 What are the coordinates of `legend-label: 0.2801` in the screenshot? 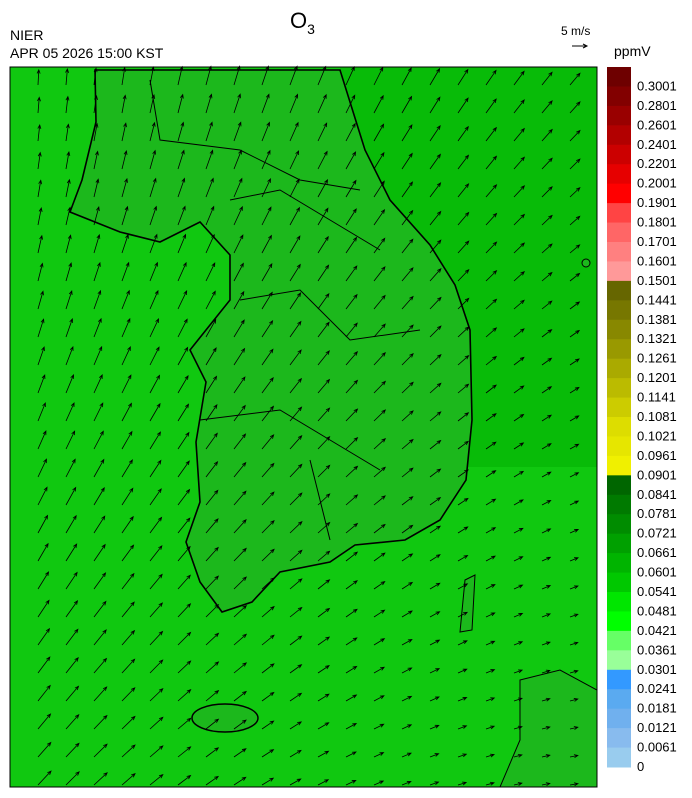 It's located at (657, 105).